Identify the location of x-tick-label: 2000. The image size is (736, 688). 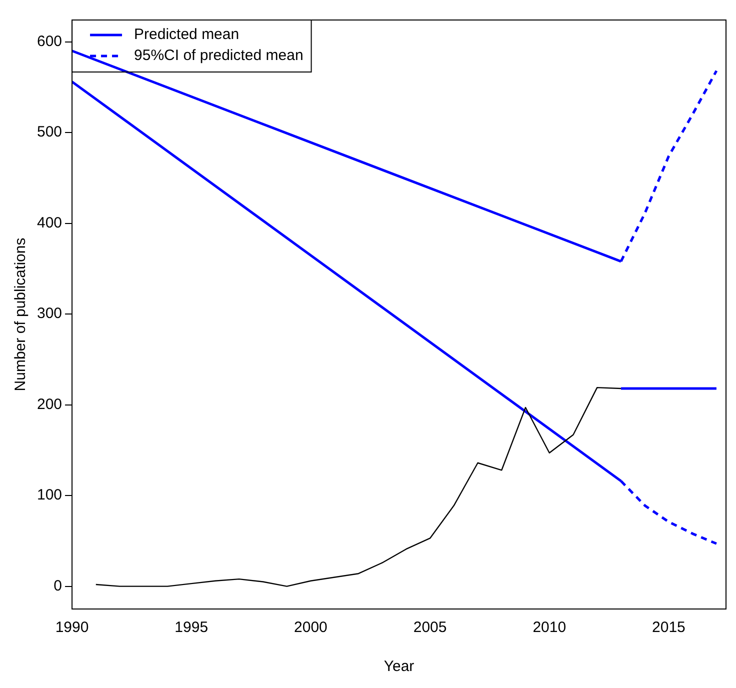
(311, 627).